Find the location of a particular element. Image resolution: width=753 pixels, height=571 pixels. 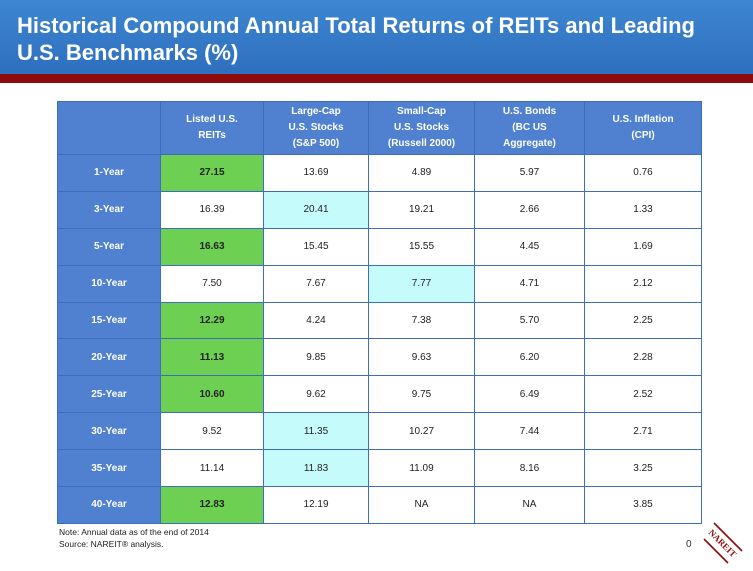

column-header-line: Small-Cap is located at coordinates (421, 111).